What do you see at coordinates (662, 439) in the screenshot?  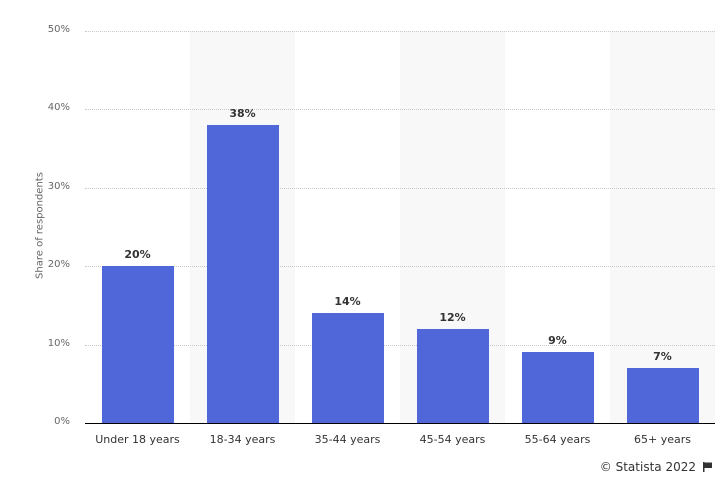 I see `x-tick-label: 65+ years` at bounding box center [662, 439].